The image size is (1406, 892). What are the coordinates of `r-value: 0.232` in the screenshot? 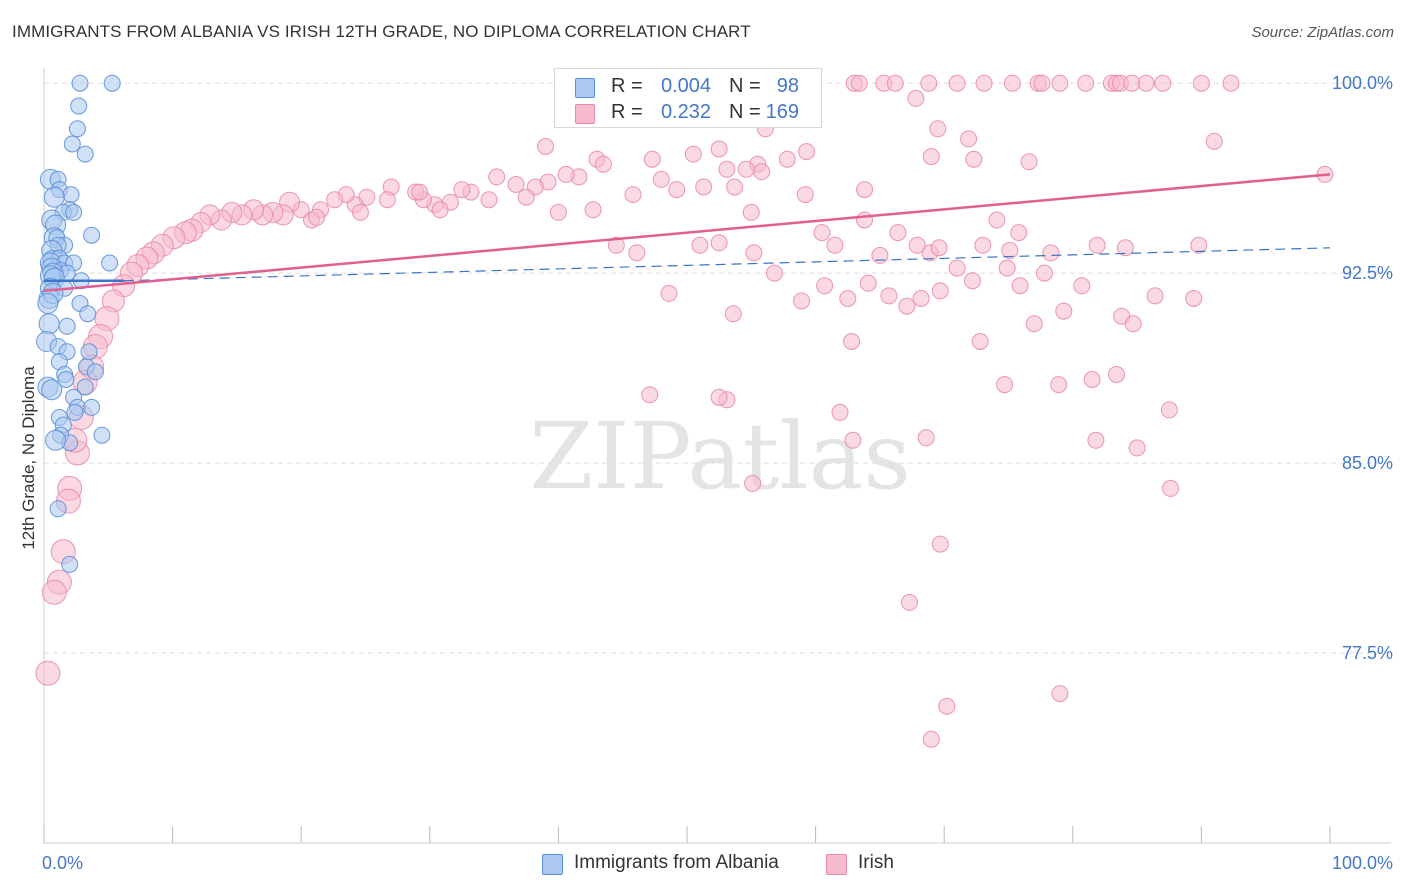 It's located at (685, 112).